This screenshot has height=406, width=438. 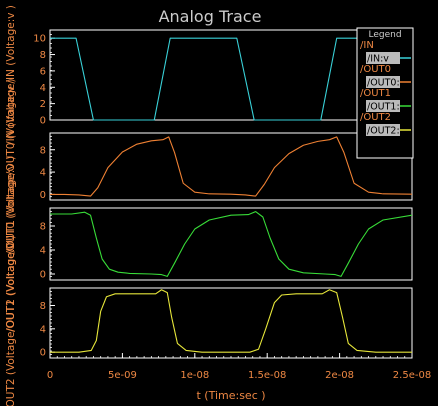 I want to click on legend-swatch-label: /OUT2:v, so click(x=386, y=131).